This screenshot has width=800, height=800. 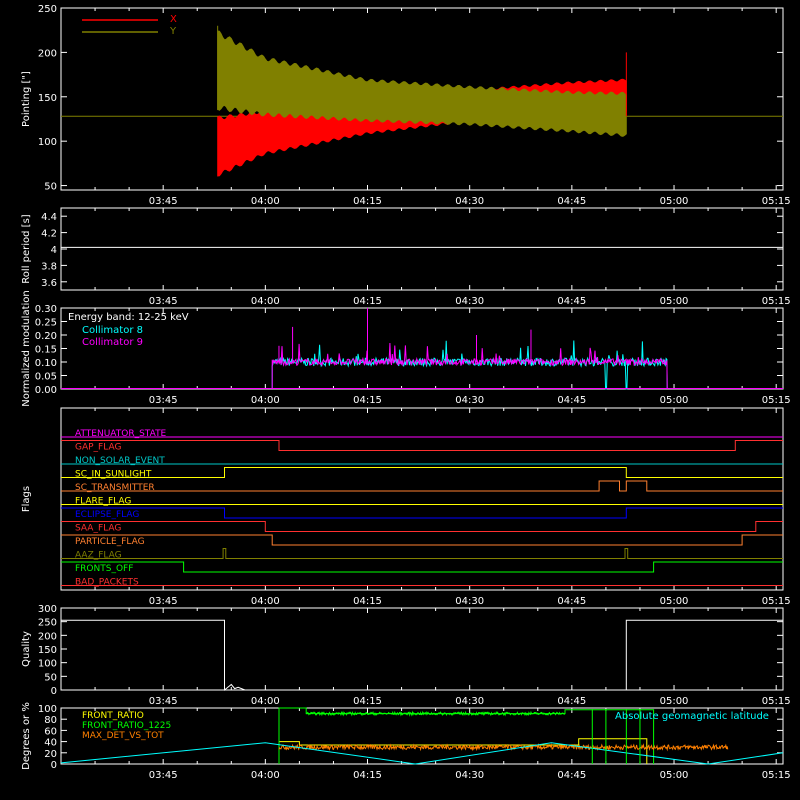 I want to click on legend-label: Collimator 9, so click(x=112, y=342).